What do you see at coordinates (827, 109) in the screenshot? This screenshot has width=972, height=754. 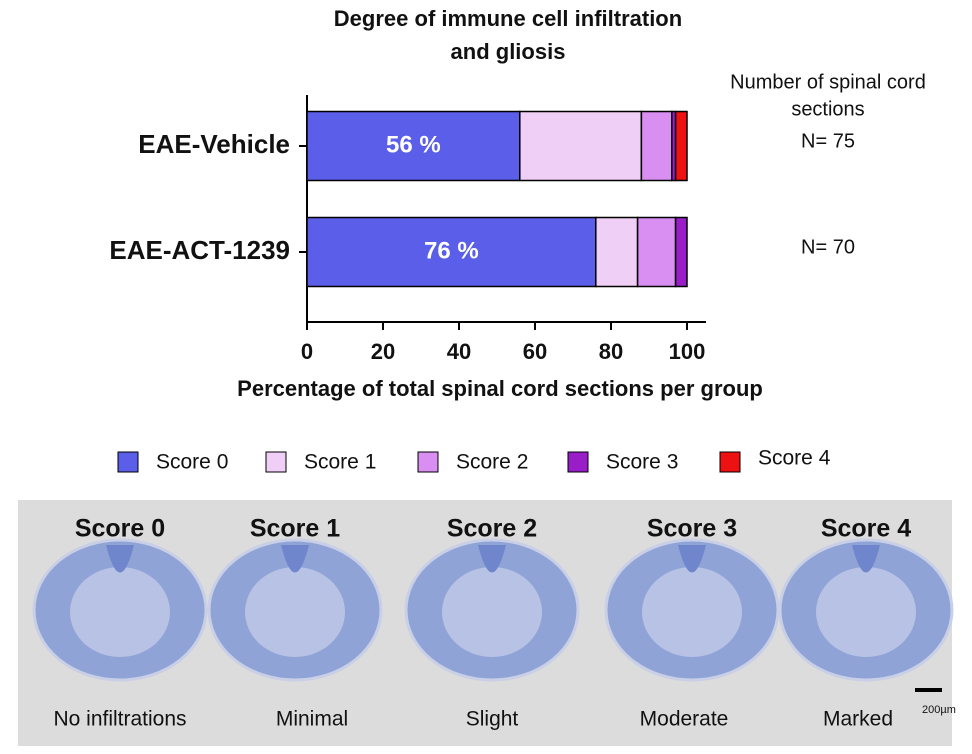 I see `annotation: sections` at bounding box center [827, 109].